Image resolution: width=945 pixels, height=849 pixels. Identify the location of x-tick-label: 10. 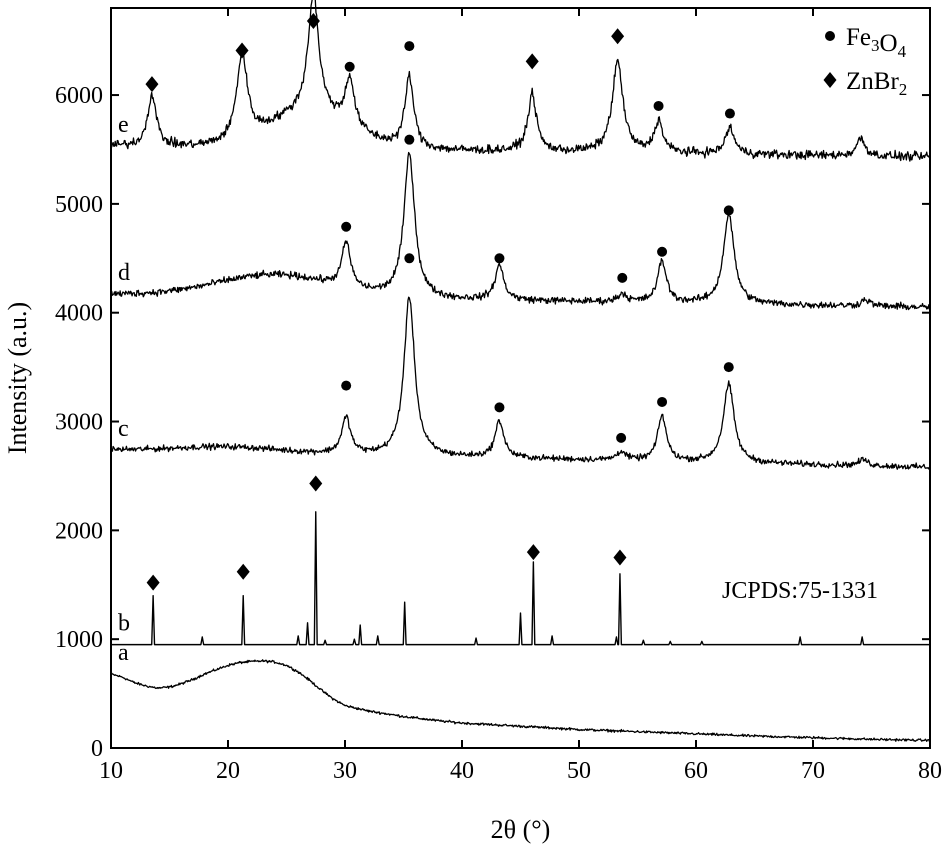
(111, 771).